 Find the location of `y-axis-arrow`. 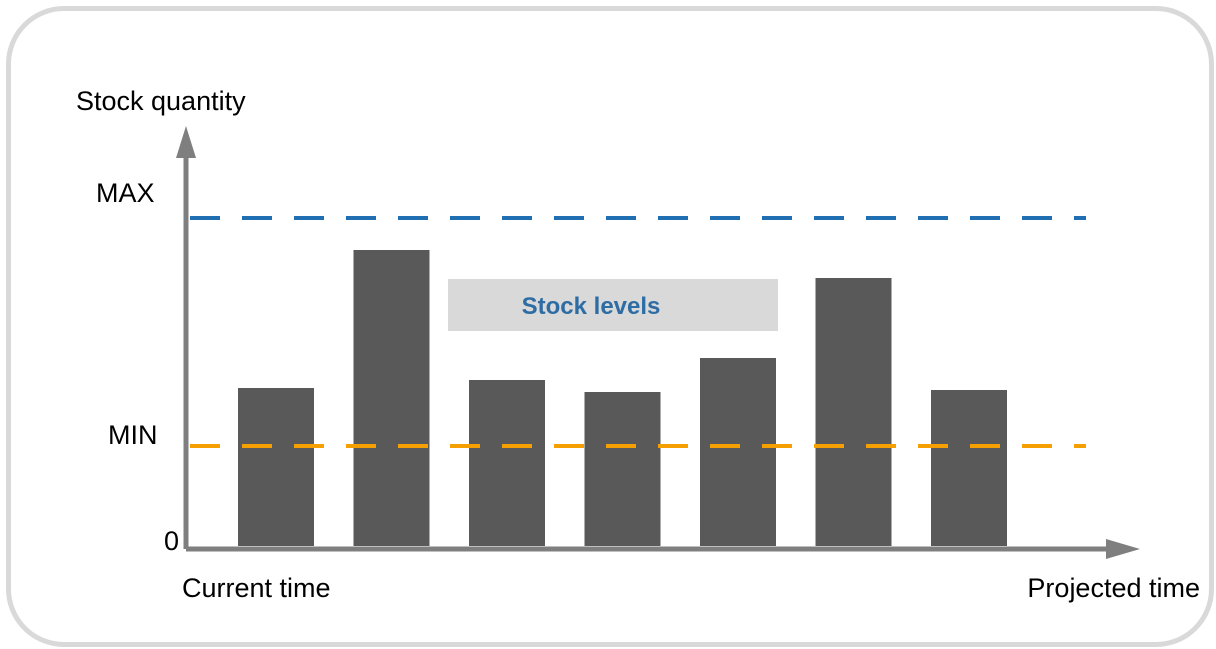

y-axis-arrow is located at coordinates (186, 142).